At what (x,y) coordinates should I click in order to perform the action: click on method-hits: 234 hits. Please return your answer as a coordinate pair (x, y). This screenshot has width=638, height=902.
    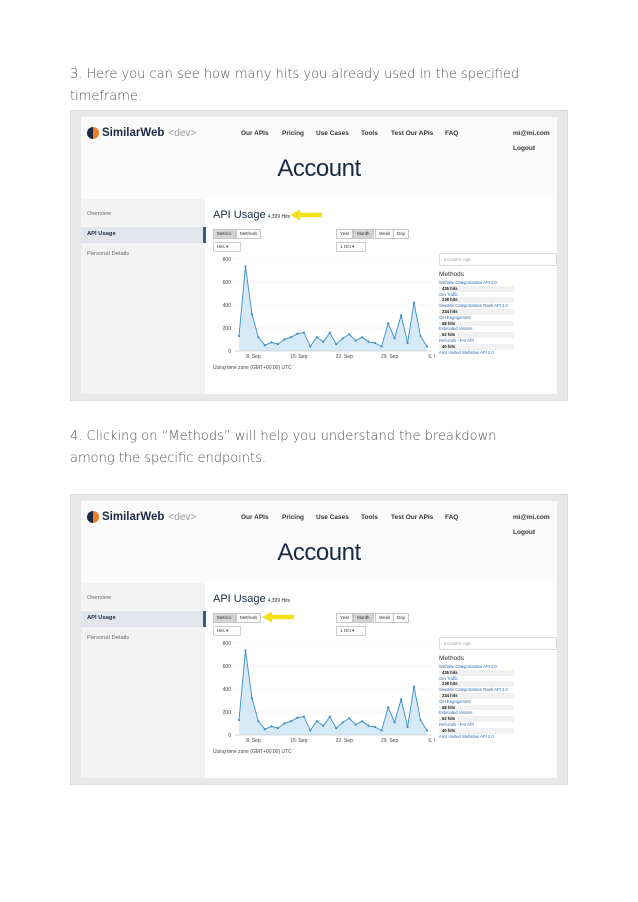
    Looking at the image, I should click on (476, 311).